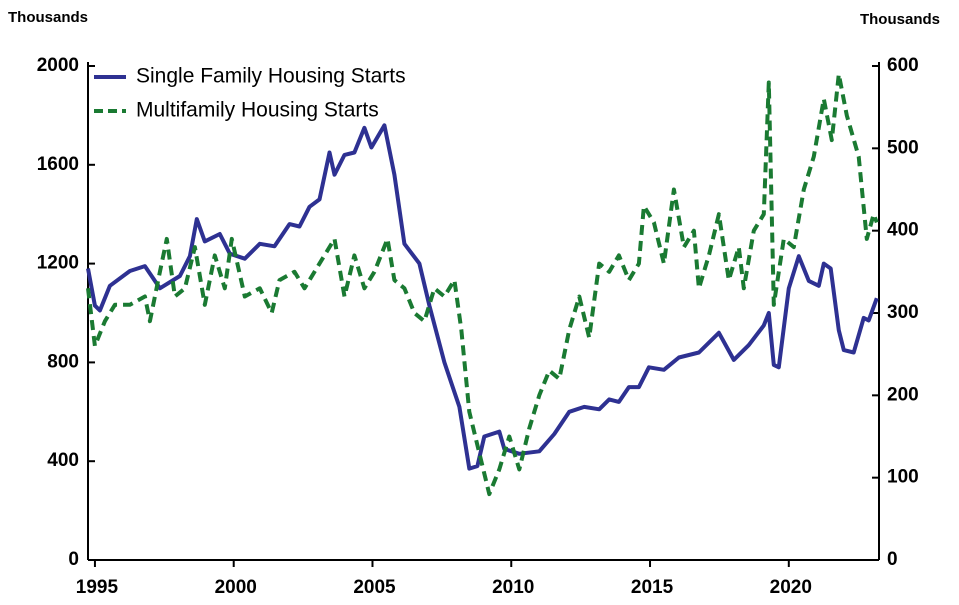  What do you see at coordinates (236, 587) in the screenshot?
I see `x-tick-label: 2000` at bounding box center [236, 587].